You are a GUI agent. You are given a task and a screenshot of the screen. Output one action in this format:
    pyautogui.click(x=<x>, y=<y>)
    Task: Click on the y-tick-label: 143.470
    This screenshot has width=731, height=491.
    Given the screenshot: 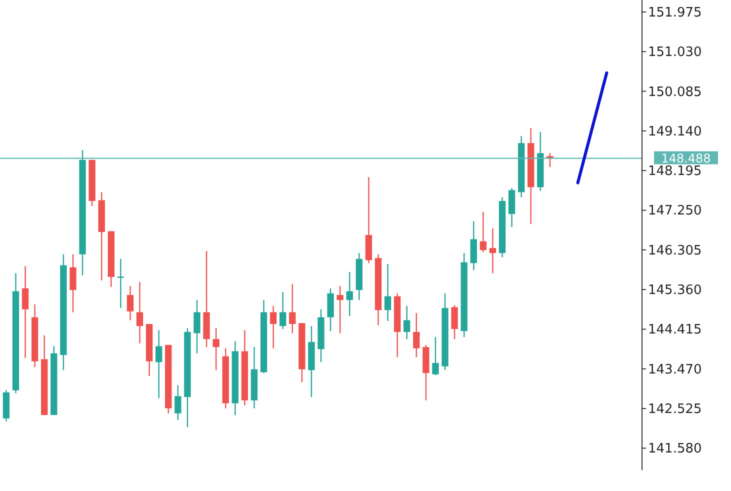 What is the action you would take?
    pyautogui.click(x=675, y=370)
    